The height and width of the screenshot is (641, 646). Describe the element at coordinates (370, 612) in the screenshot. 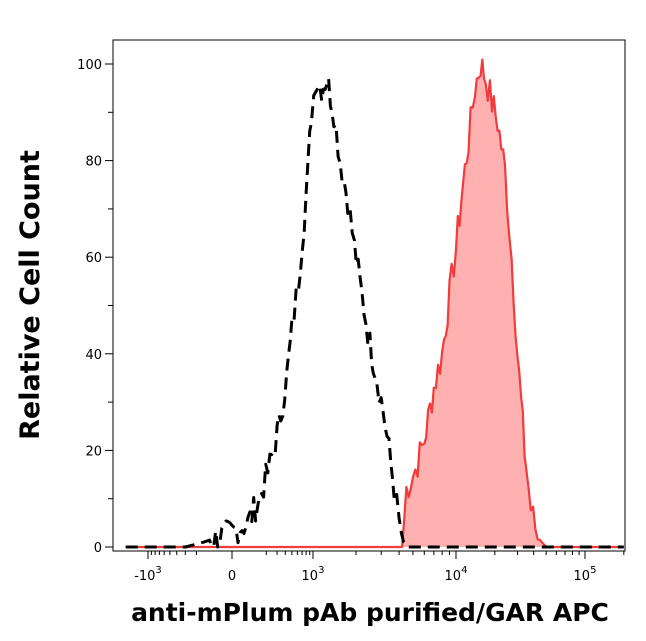

I see `x-axis-title: anti-mPlum pAb purified/GAR APC` at that location.